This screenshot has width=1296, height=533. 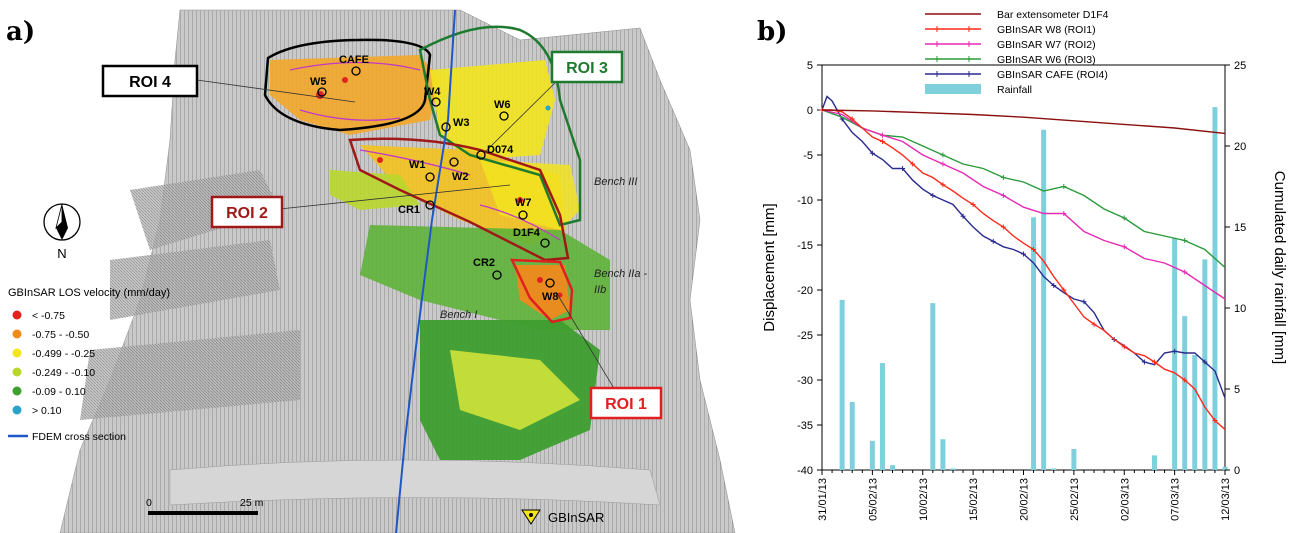 I want to click on roi1-label-text: ROI 1, so click(x=626, y=404).